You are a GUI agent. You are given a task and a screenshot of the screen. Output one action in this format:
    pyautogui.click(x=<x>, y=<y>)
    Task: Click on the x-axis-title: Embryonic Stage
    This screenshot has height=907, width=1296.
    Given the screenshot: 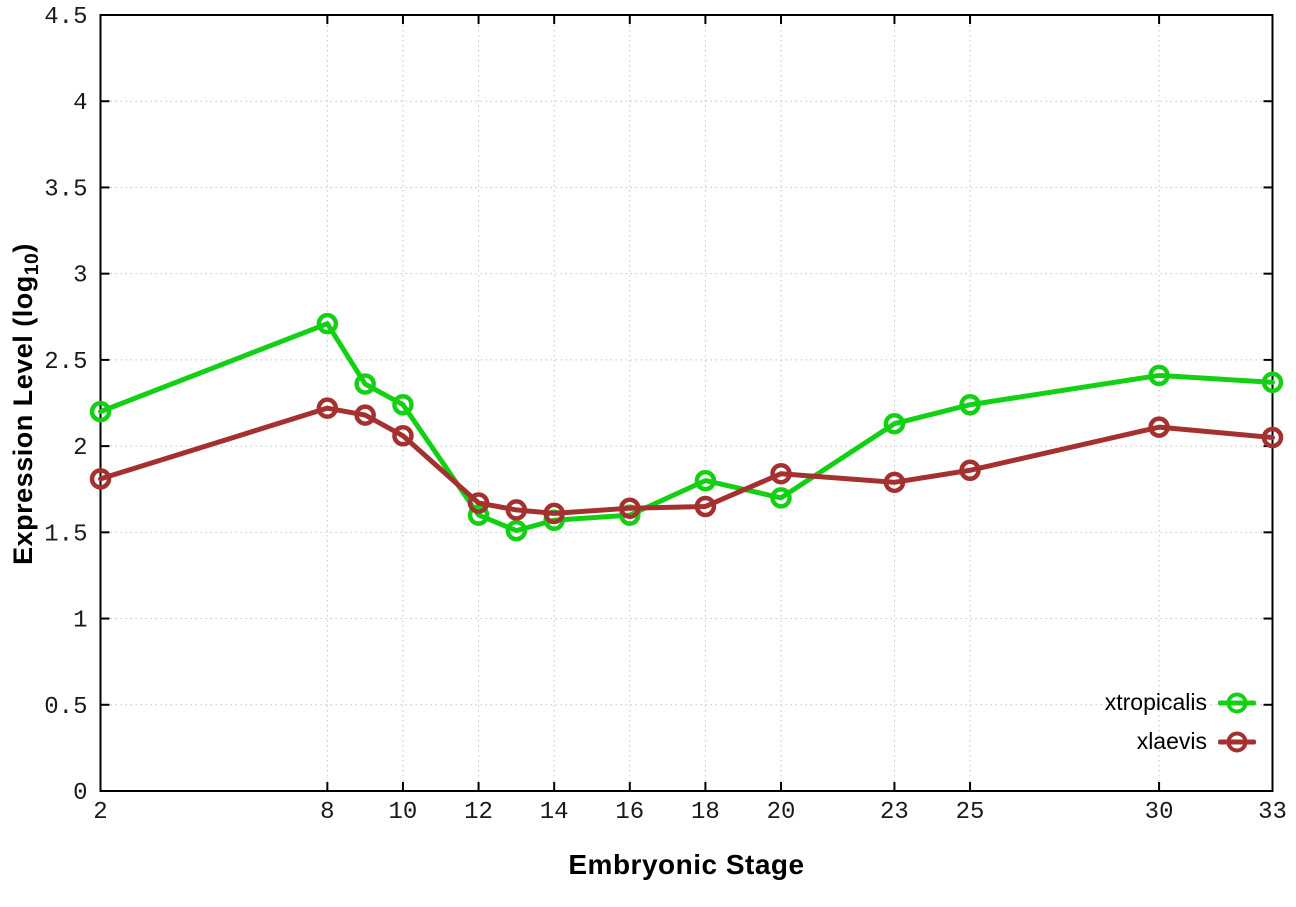 What is the action you would take?
    pyautogui.click(x=686, y=864)
    